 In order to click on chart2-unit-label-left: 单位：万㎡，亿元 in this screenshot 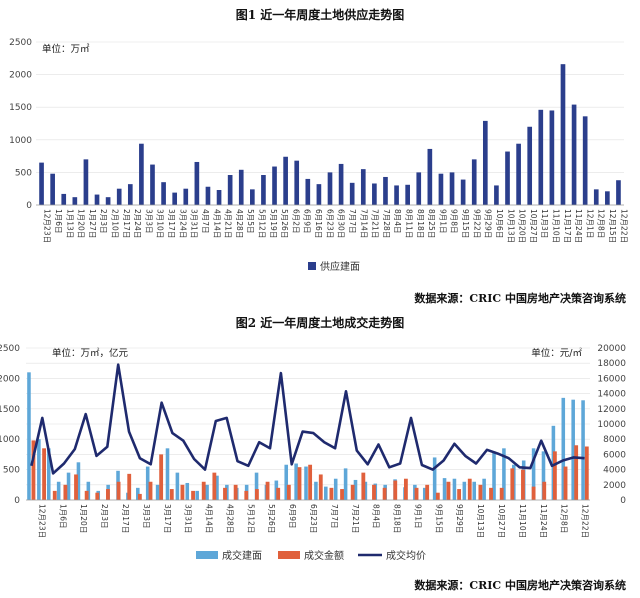, I will do `click(90, 353)`.